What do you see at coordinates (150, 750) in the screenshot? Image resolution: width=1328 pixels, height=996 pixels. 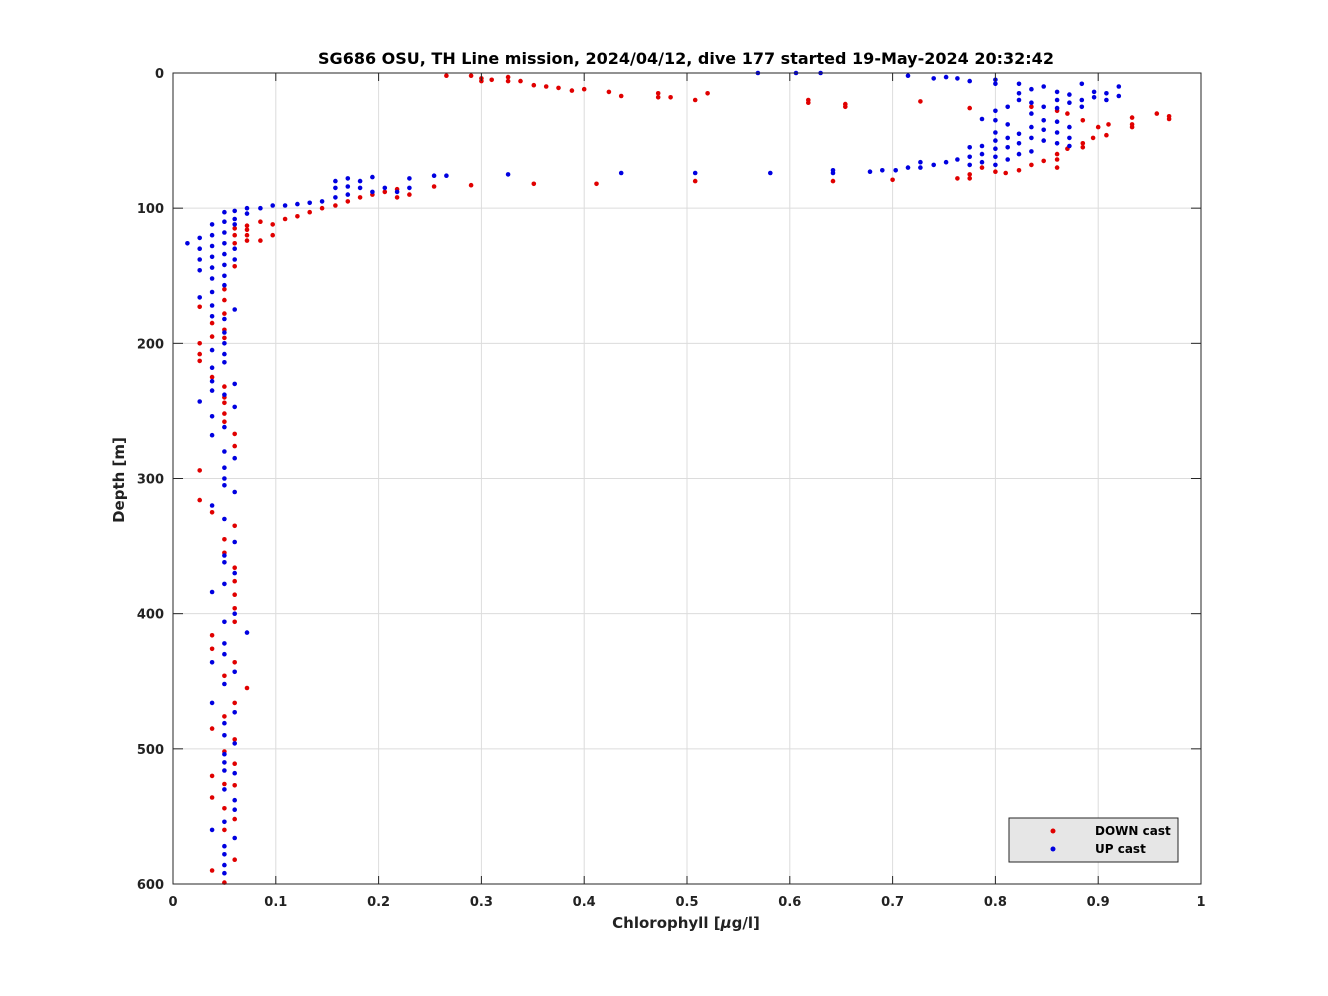 I see `y-tick-label: 500` at bounding box center [150, 750].